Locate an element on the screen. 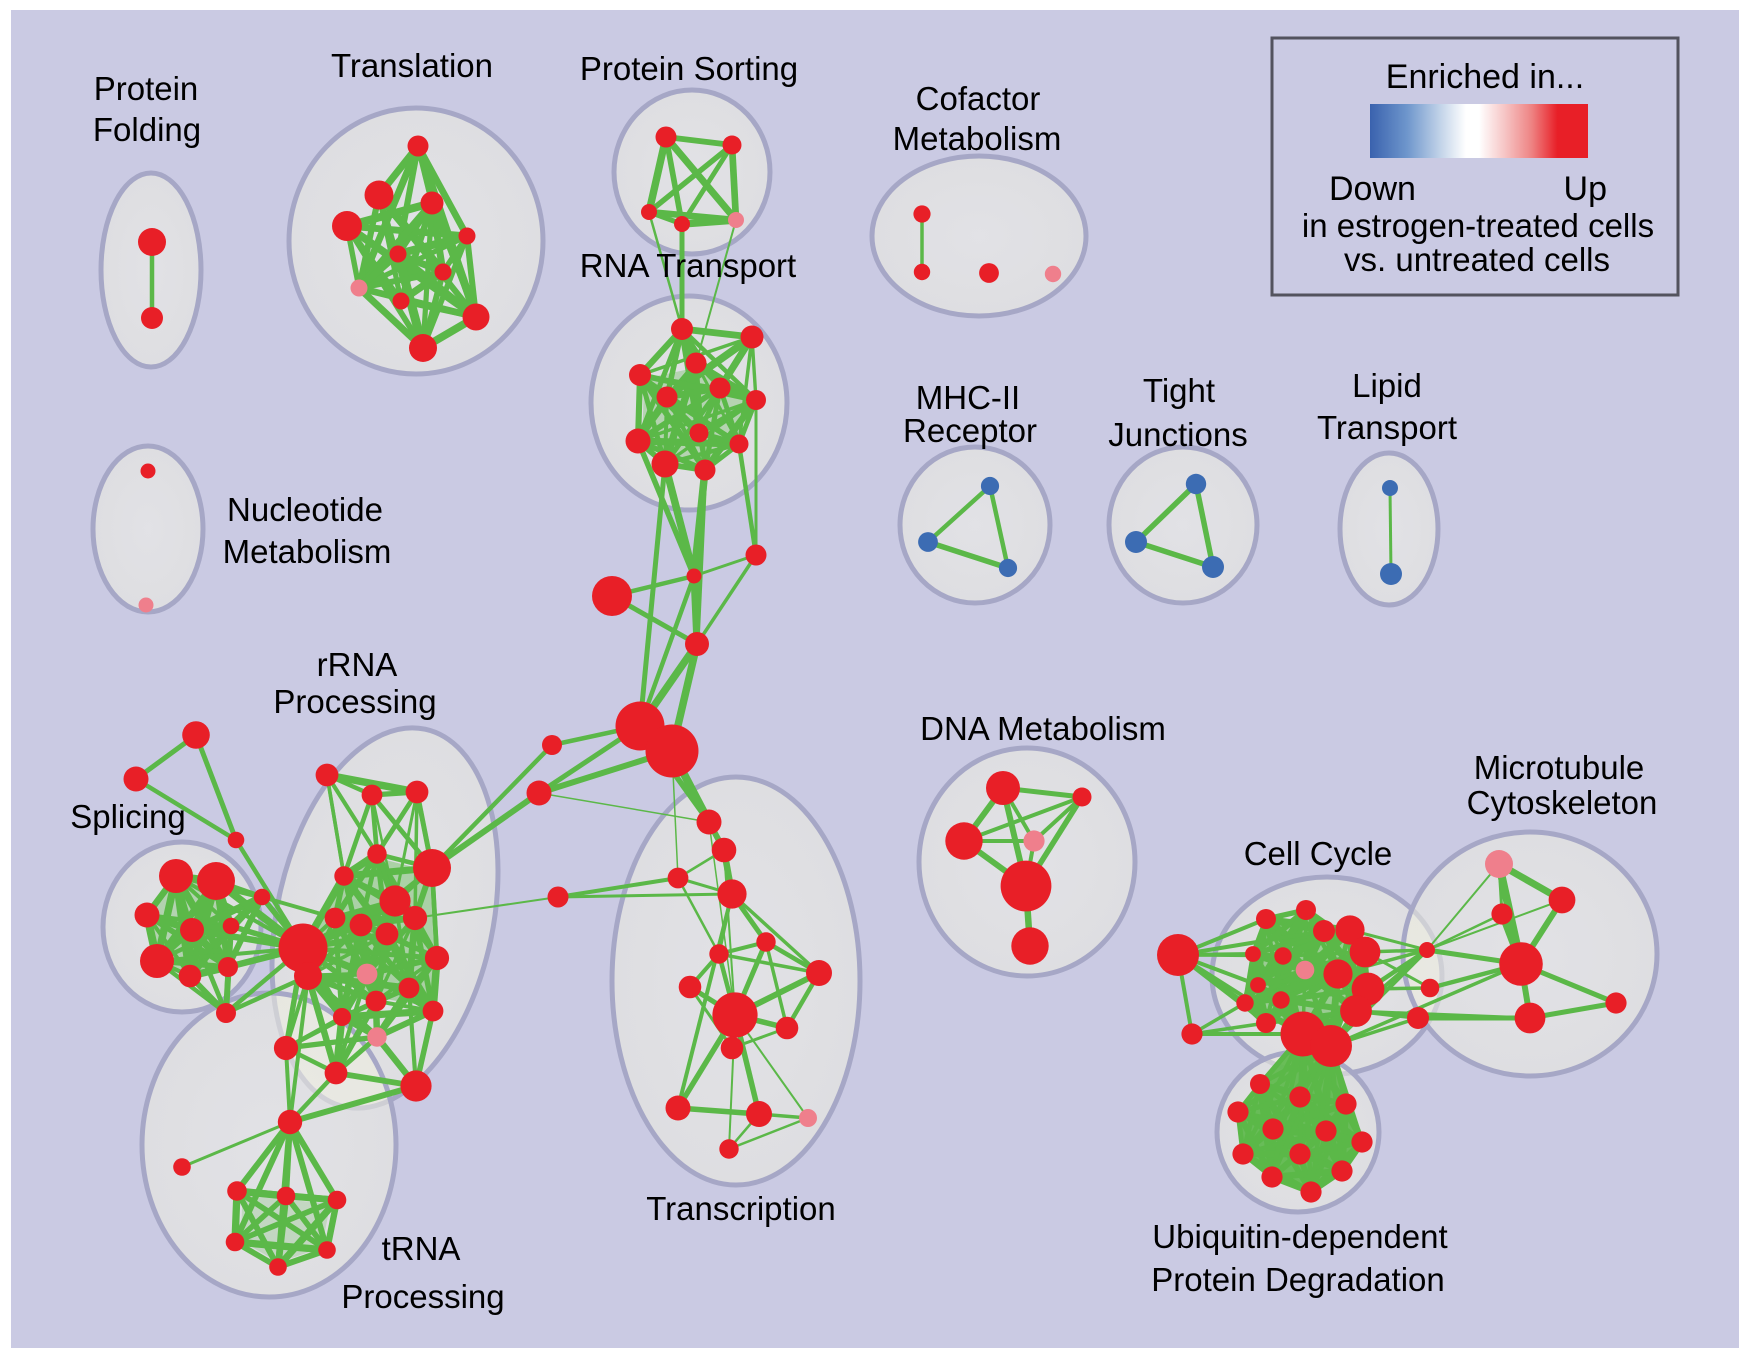  svg-text: vs. untreated cells is located at coordinates (1477, 259).